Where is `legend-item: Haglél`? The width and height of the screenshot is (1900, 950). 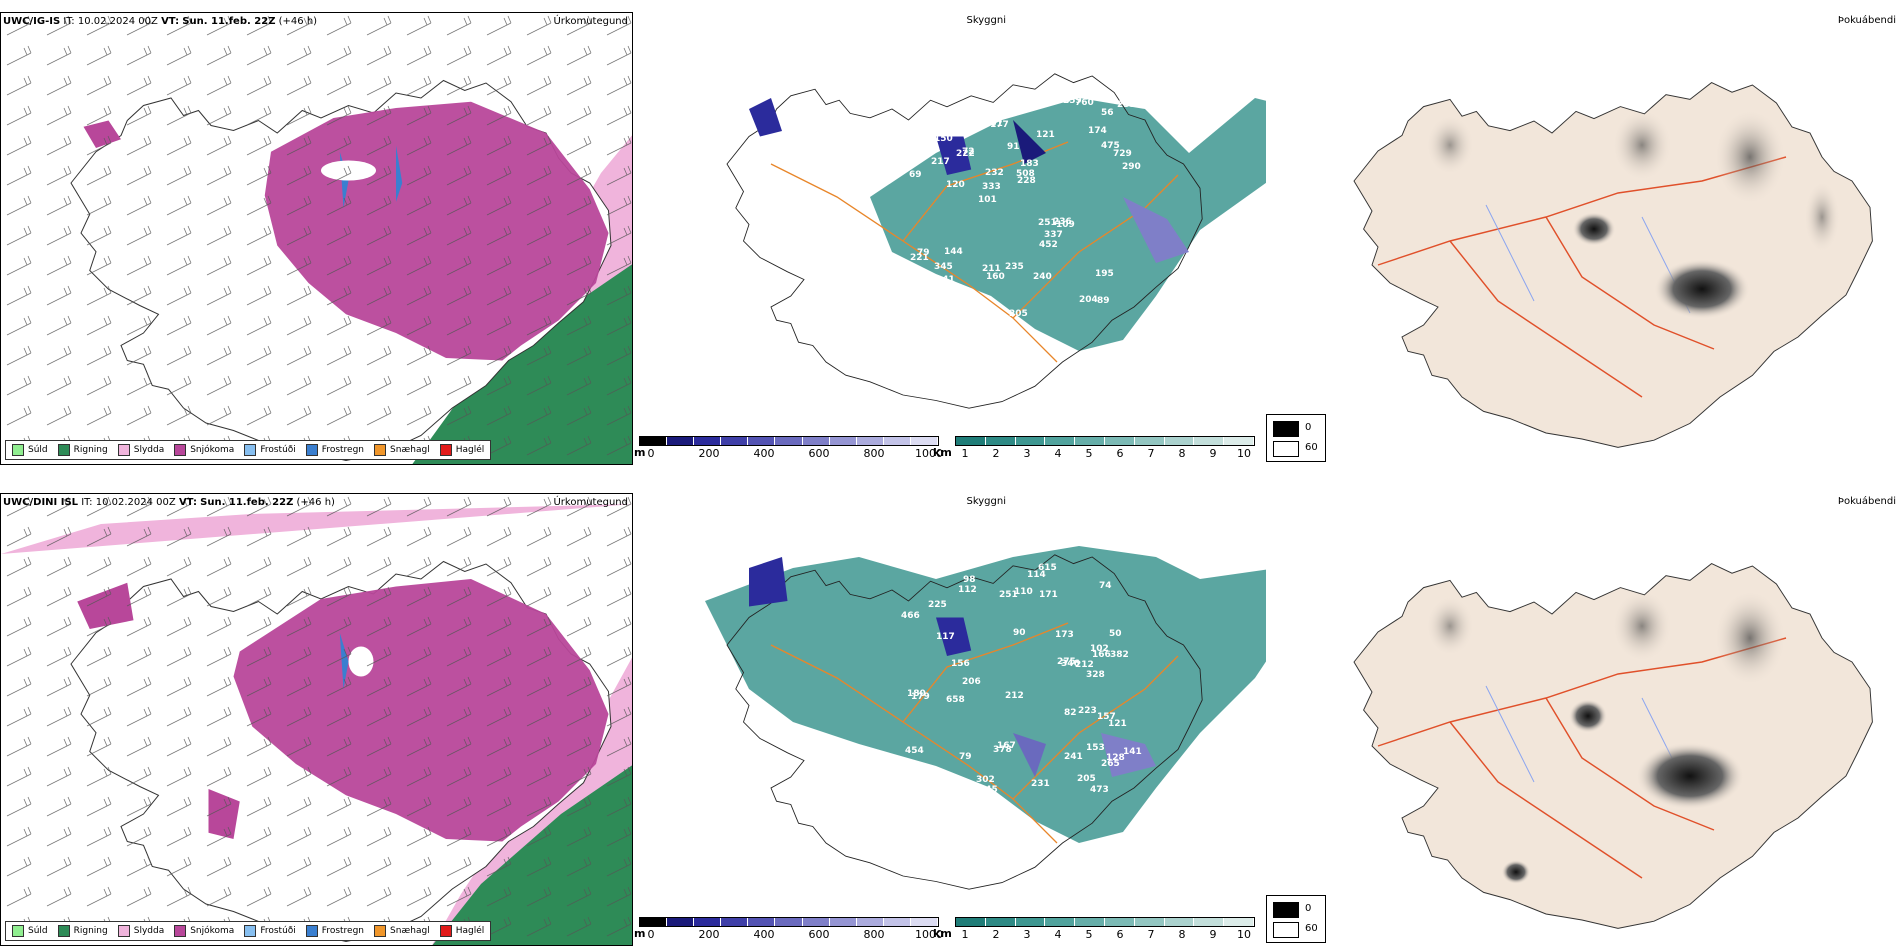
legend-item: Haglél is located at coordinates (462, 450).